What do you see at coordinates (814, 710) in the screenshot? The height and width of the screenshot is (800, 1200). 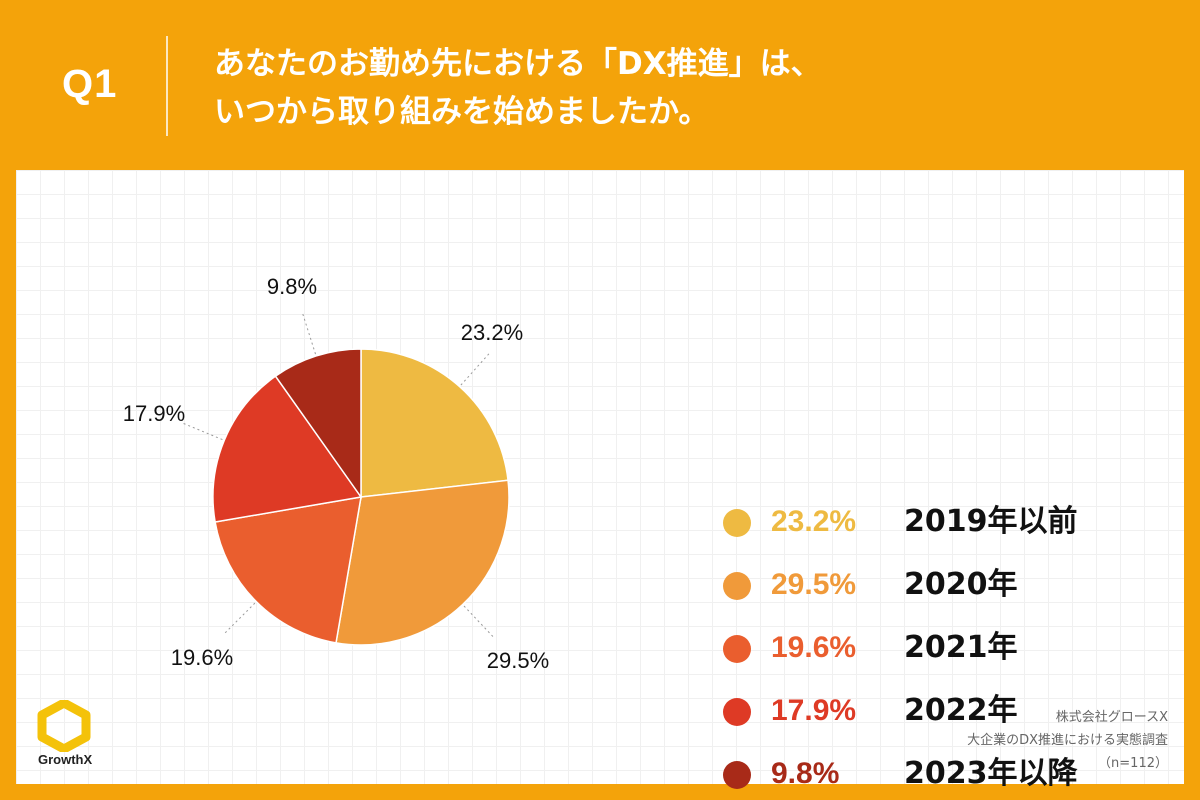 I see `legend-percent: 17.9%` at bounding box center [814, 710].